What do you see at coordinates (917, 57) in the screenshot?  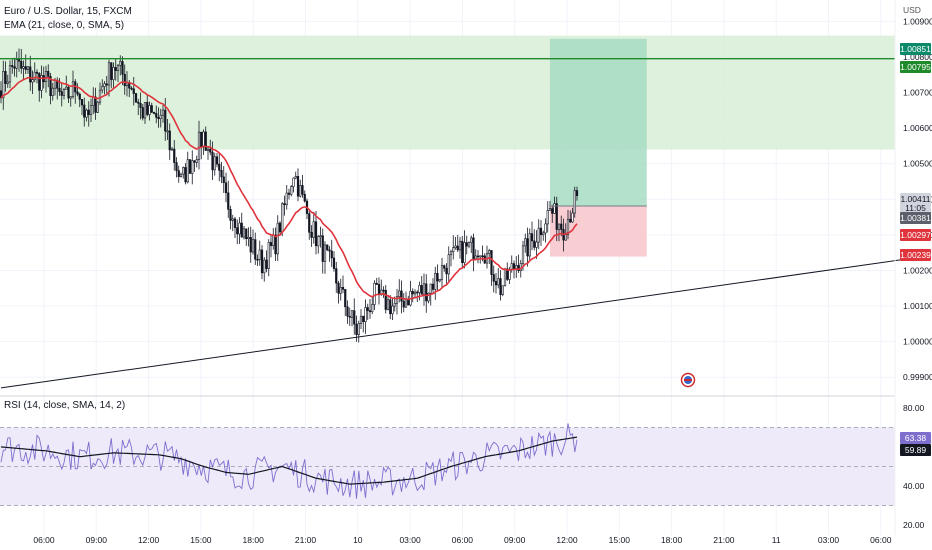 I see `price-tick-label: 1.00800` at bounding box center [917, 57].